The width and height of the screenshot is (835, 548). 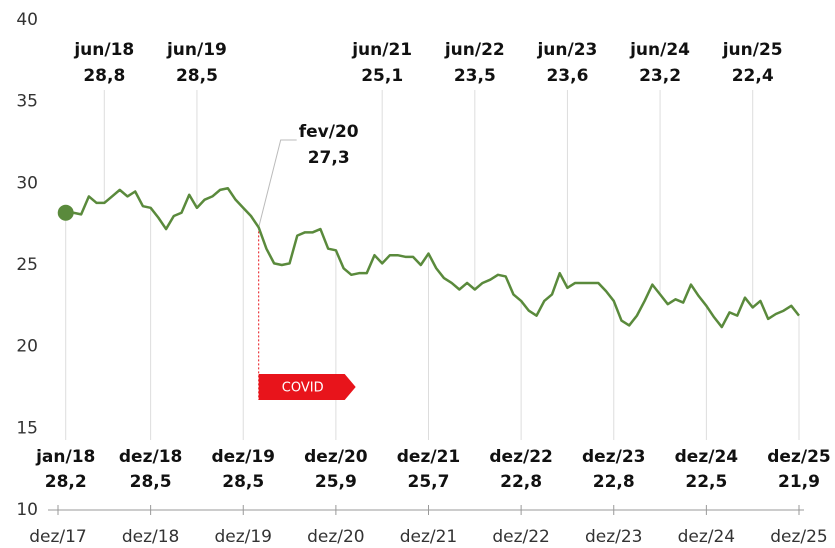 I want to click on annotation-label: dez/25, so click(x=798, y=457).